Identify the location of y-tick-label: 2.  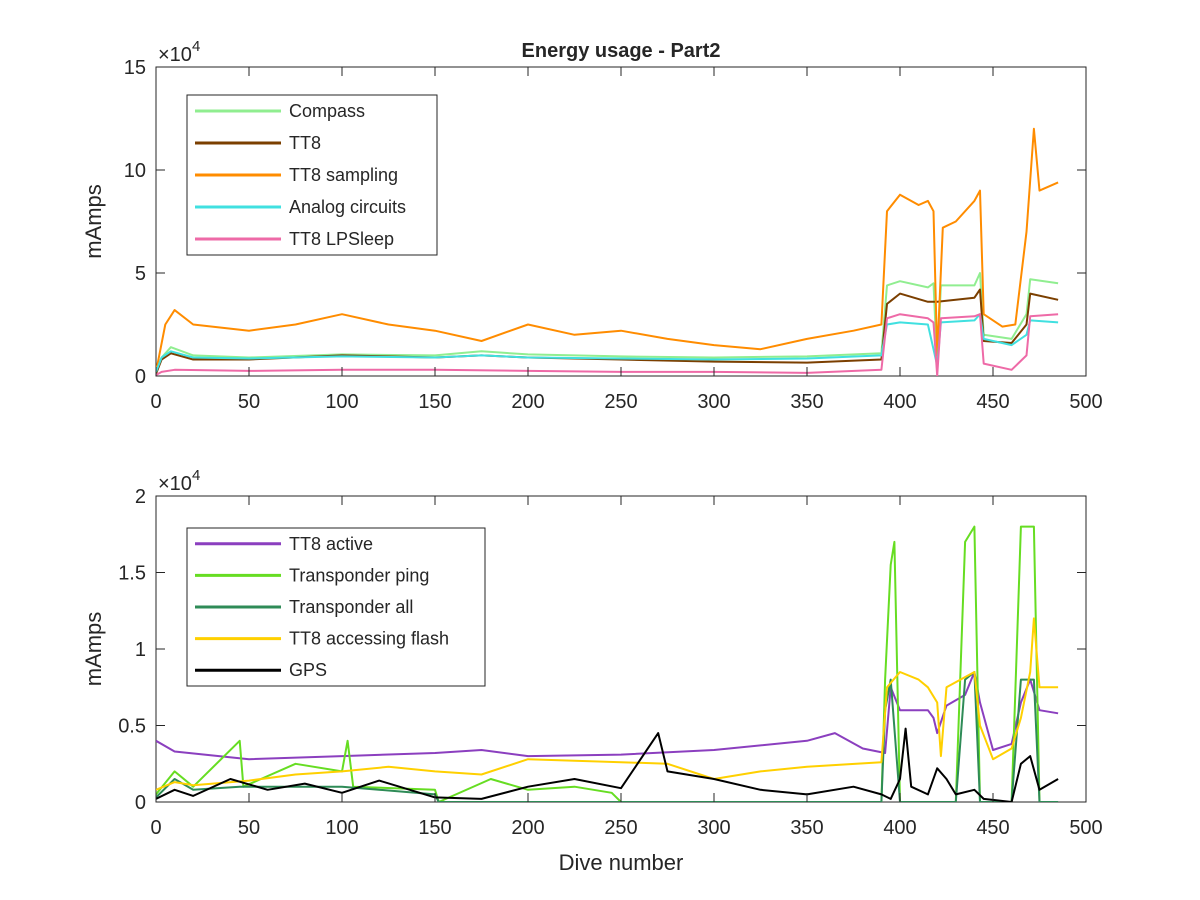
(140, 497).